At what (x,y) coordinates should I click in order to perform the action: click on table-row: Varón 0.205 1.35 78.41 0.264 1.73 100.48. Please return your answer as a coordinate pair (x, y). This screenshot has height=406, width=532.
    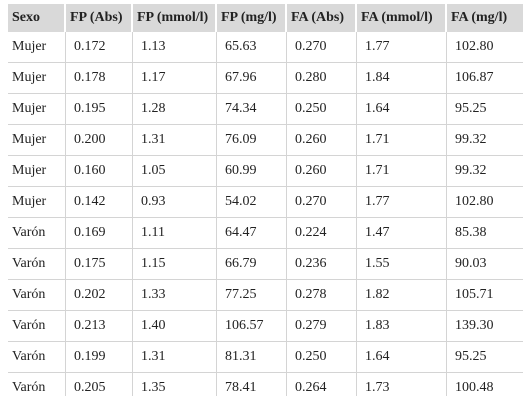
    Looking at the image, I should click on (265, 384).